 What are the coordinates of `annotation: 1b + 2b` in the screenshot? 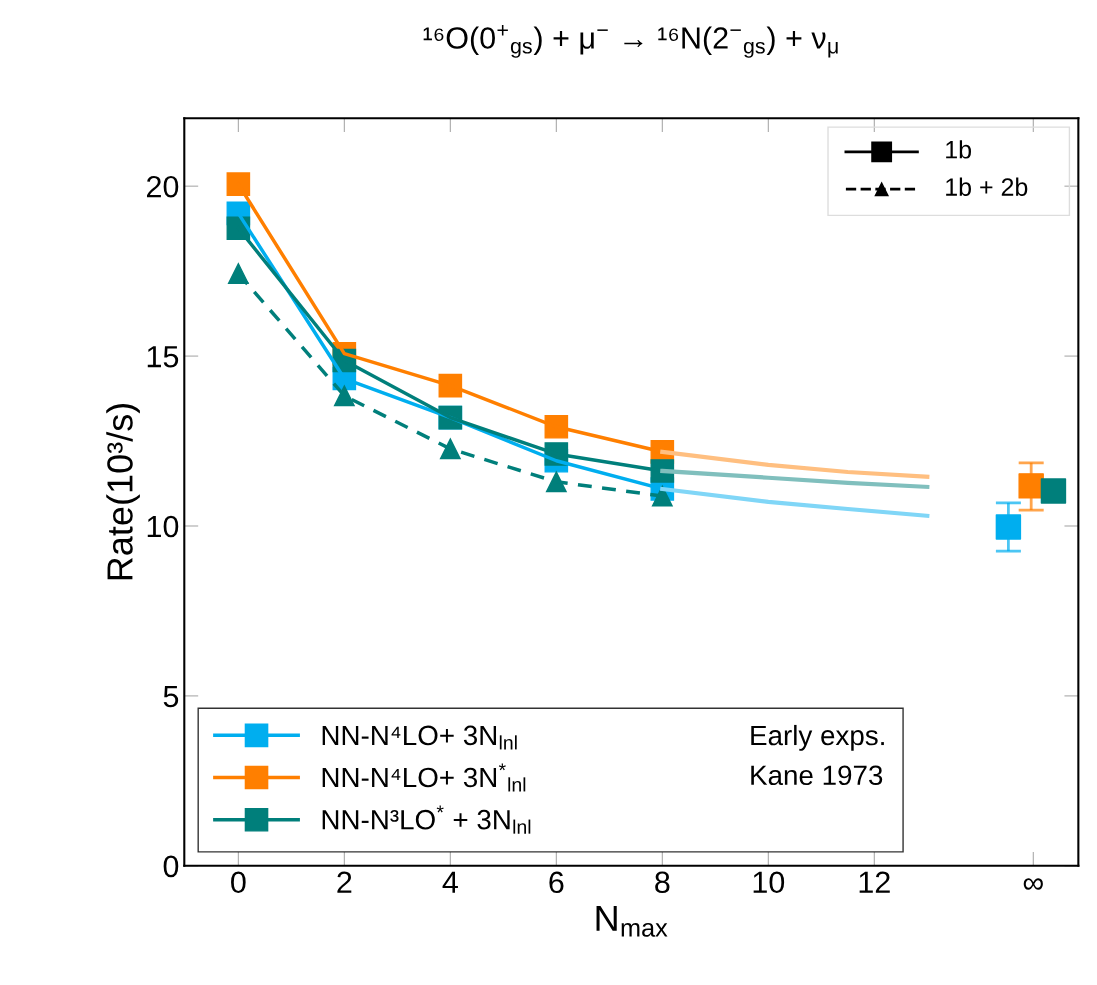 It's located at (987, 186).